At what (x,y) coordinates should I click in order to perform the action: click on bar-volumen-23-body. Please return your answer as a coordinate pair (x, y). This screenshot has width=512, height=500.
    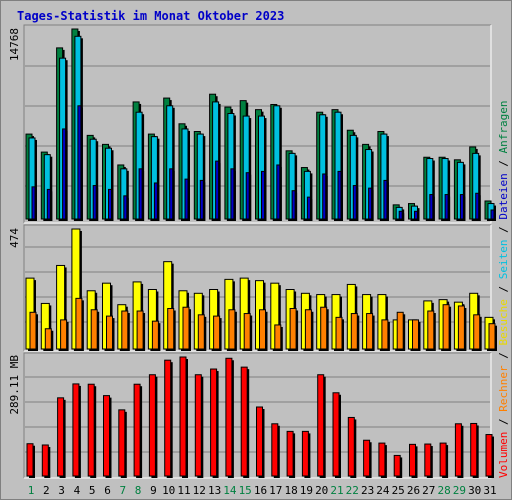
    Looking at the image, I should click on (367, 458).